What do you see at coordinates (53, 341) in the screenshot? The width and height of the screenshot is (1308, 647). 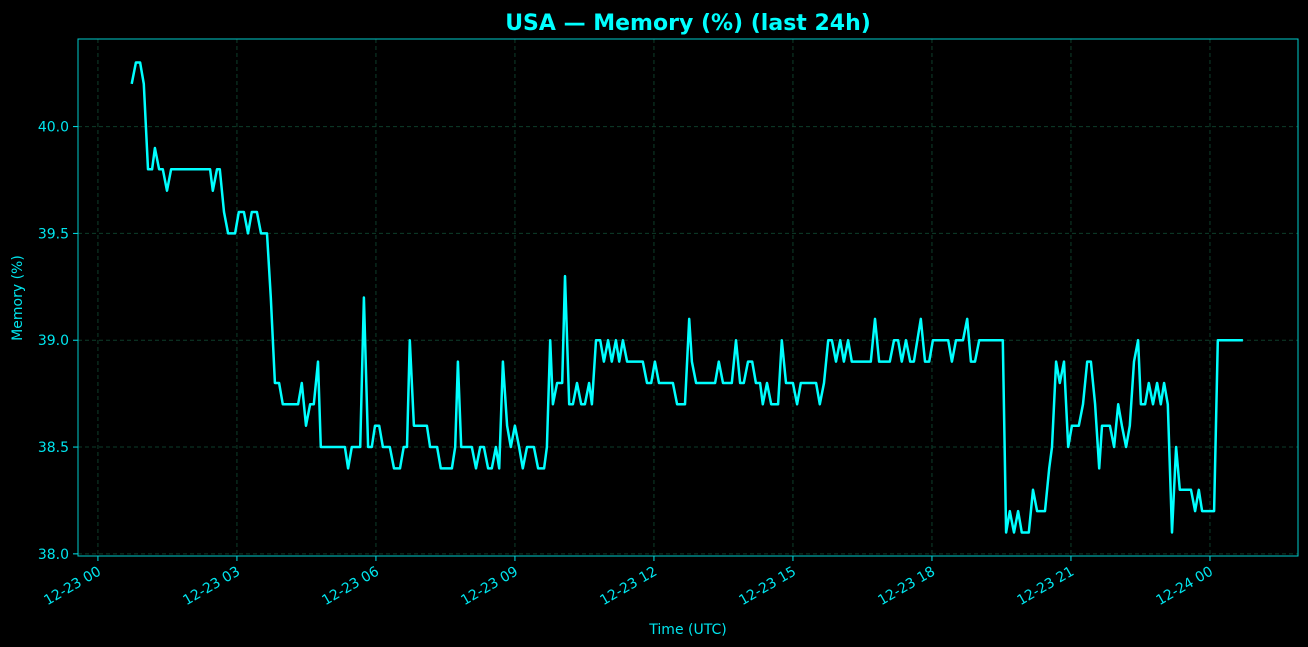 I see `y-tick-label: 39.0` at bounding box center [53, 341].